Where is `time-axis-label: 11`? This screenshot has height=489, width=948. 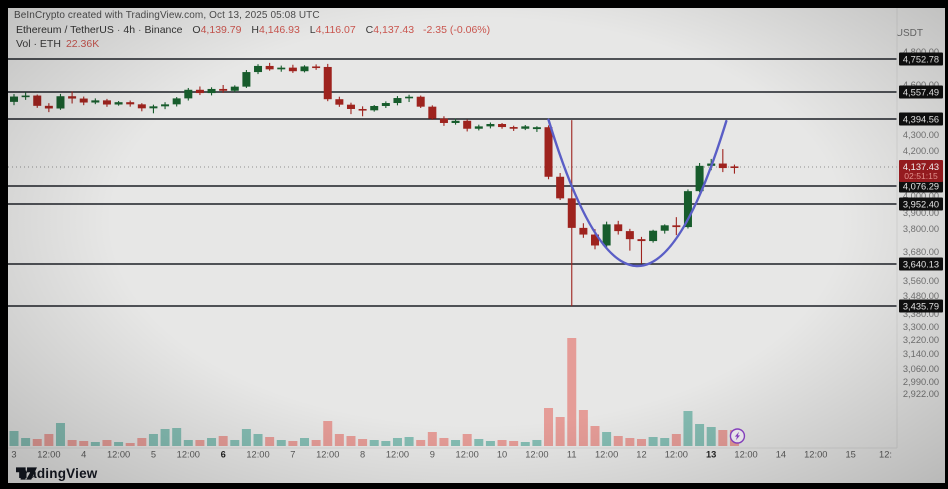
time-axis-label: 11 is located at coordinates (572, 455).